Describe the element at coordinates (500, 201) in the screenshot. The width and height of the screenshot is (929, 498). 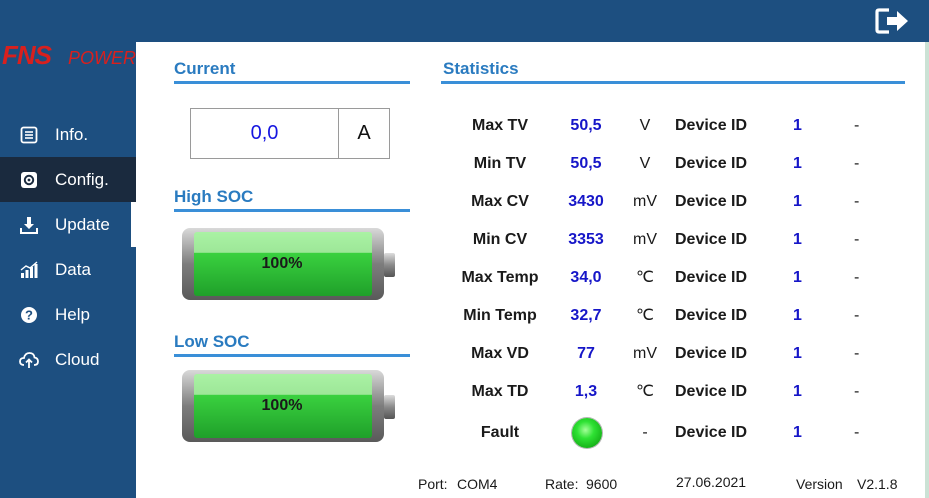
I see `stat-label: Max CV` at that location.